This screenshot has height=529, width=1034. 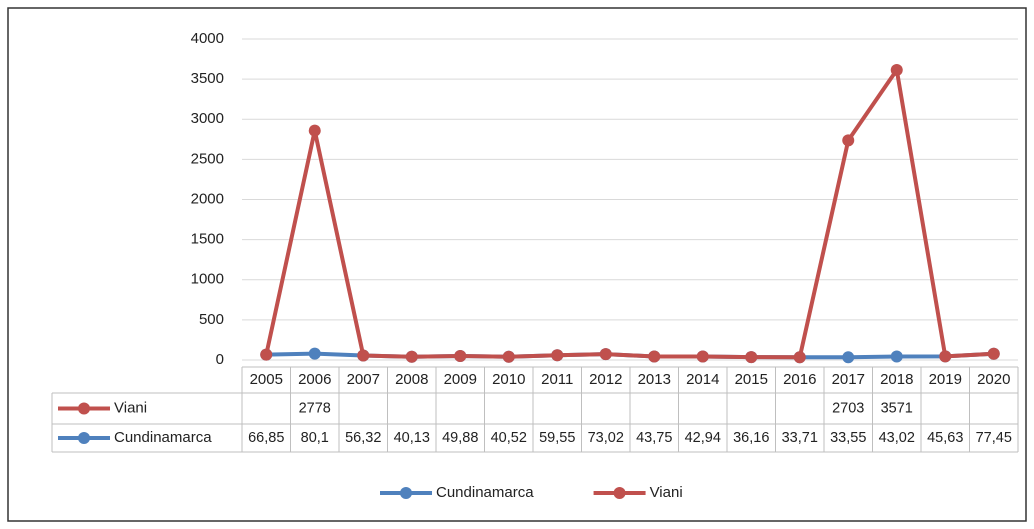 What do you see at coordinates (207, 239) in the screenshot?
I see `y-tick-label: 1500` at bounding box center [207, 239].